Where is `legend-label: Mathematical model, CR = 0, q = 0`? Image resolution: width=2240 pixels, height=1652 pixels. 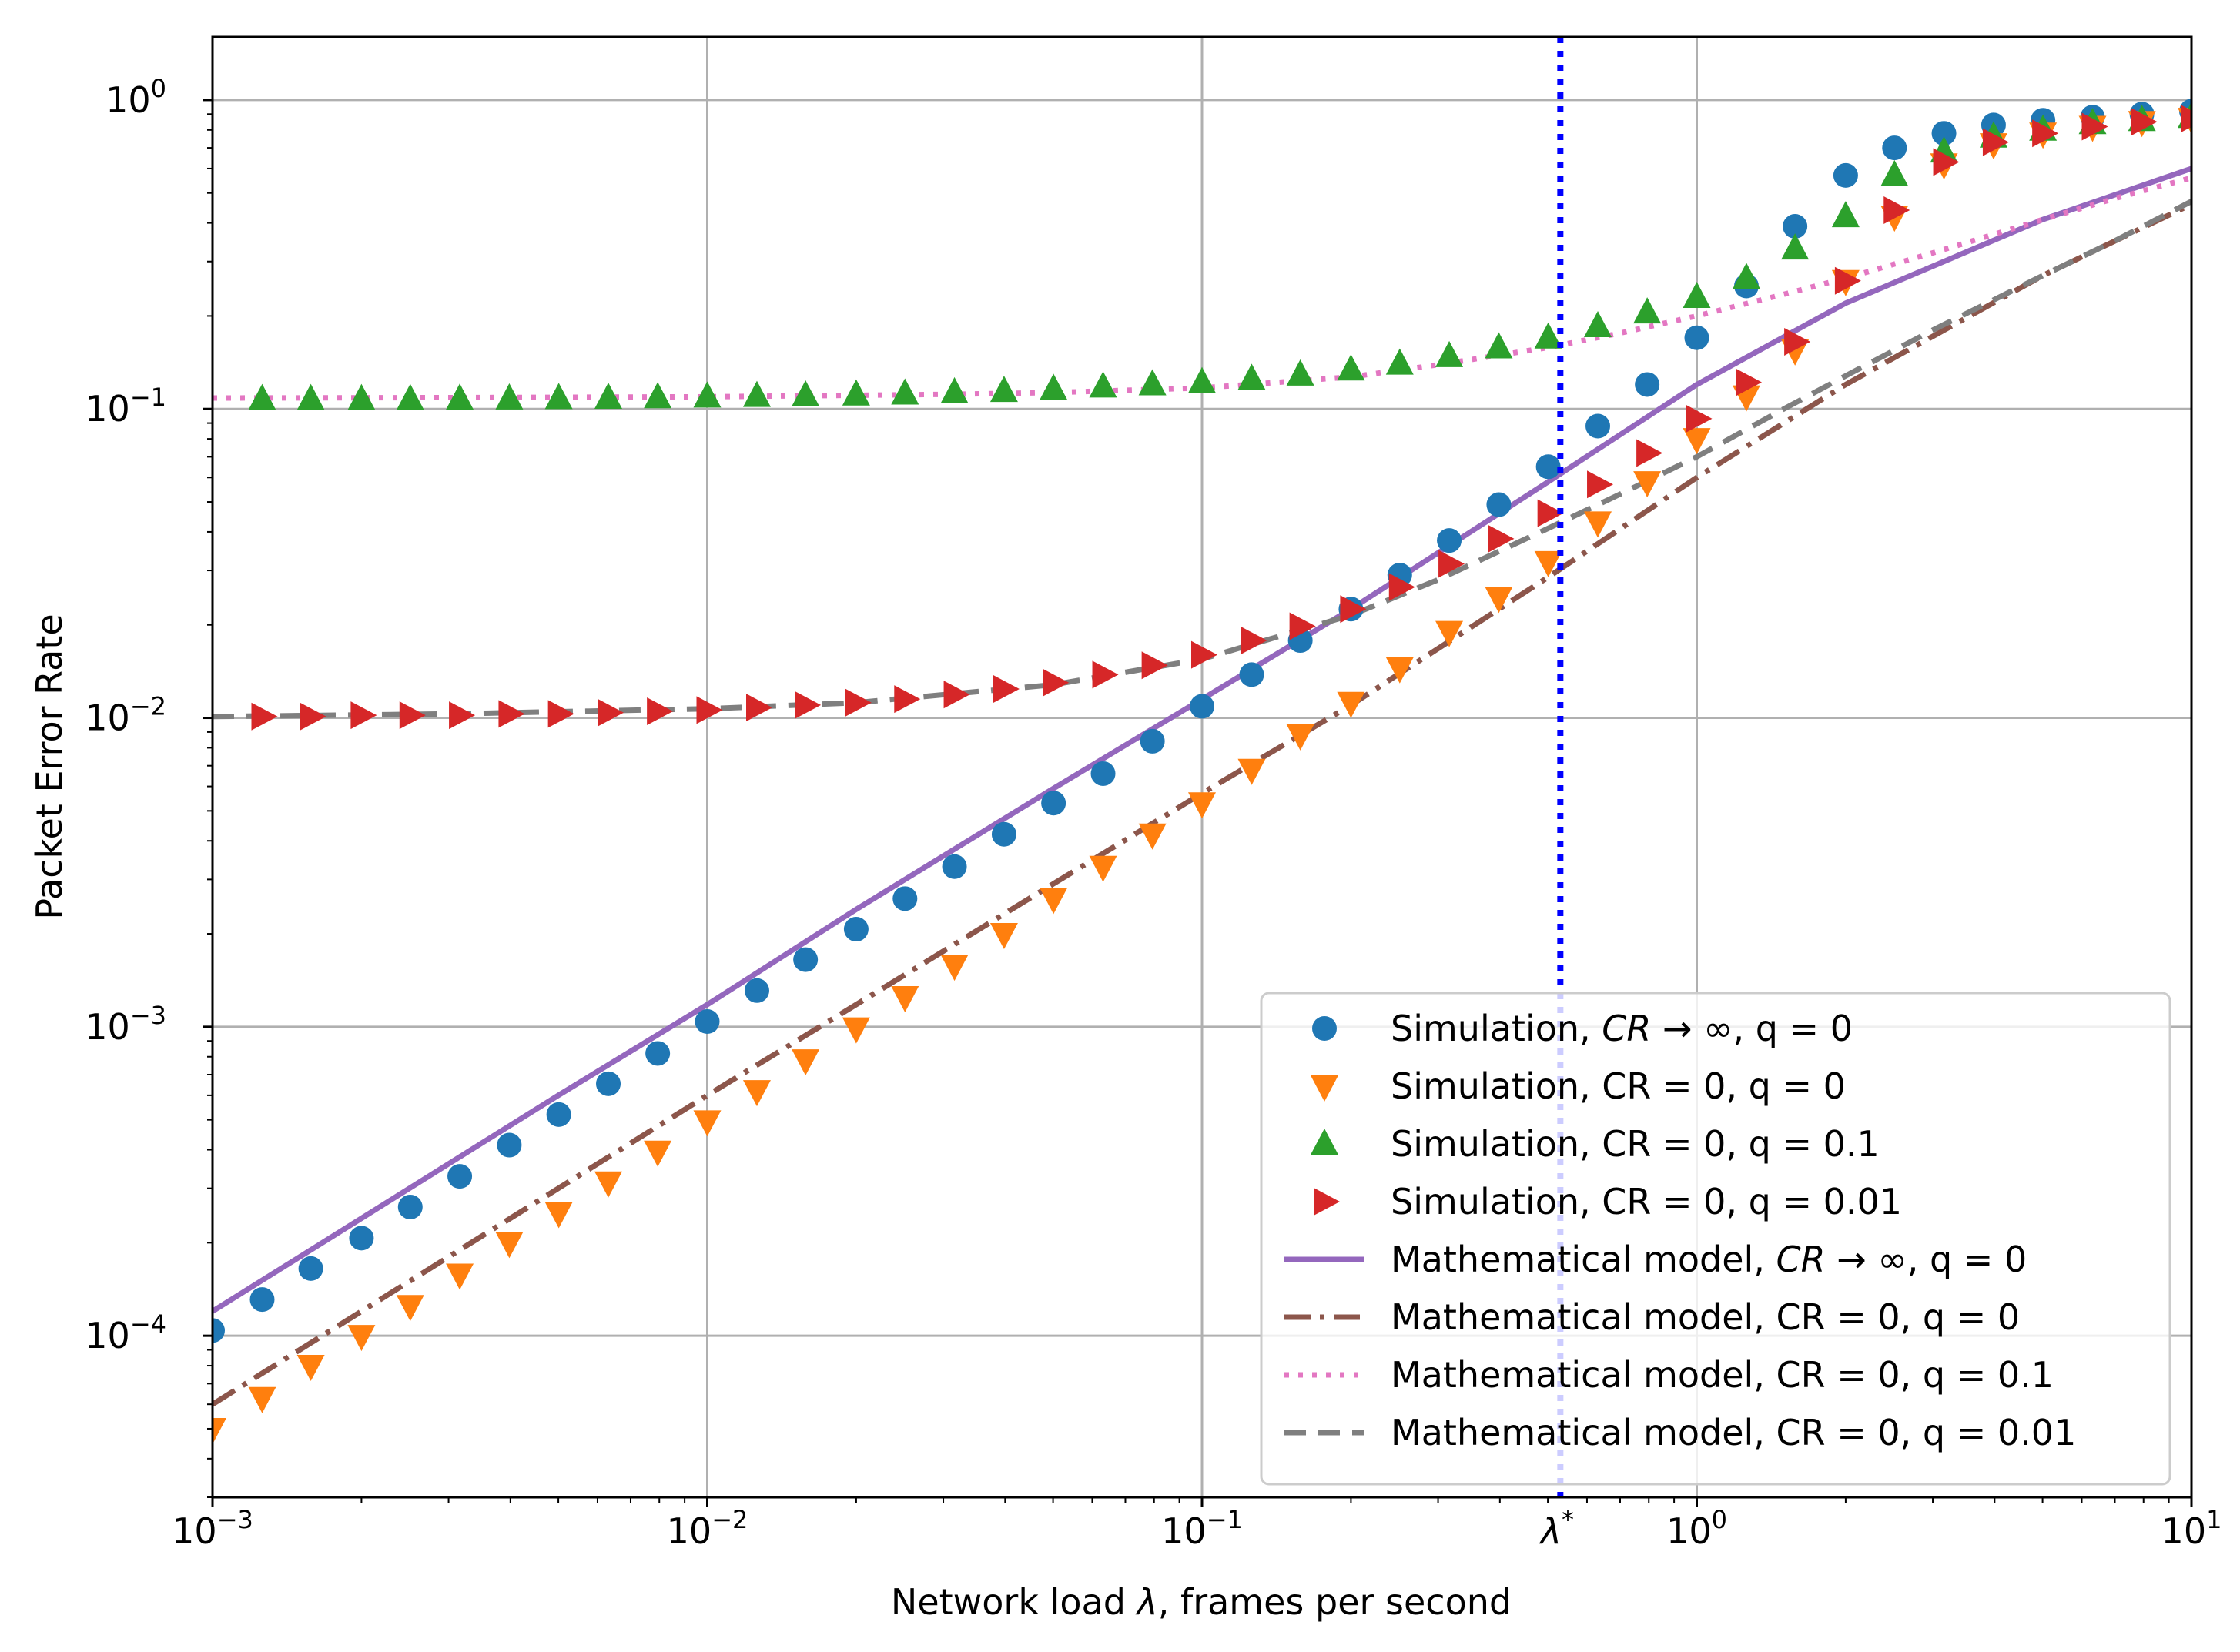 legend-label: Mathematical model, CR = 0, q = 0 is located at coordinates (1705, 1317).